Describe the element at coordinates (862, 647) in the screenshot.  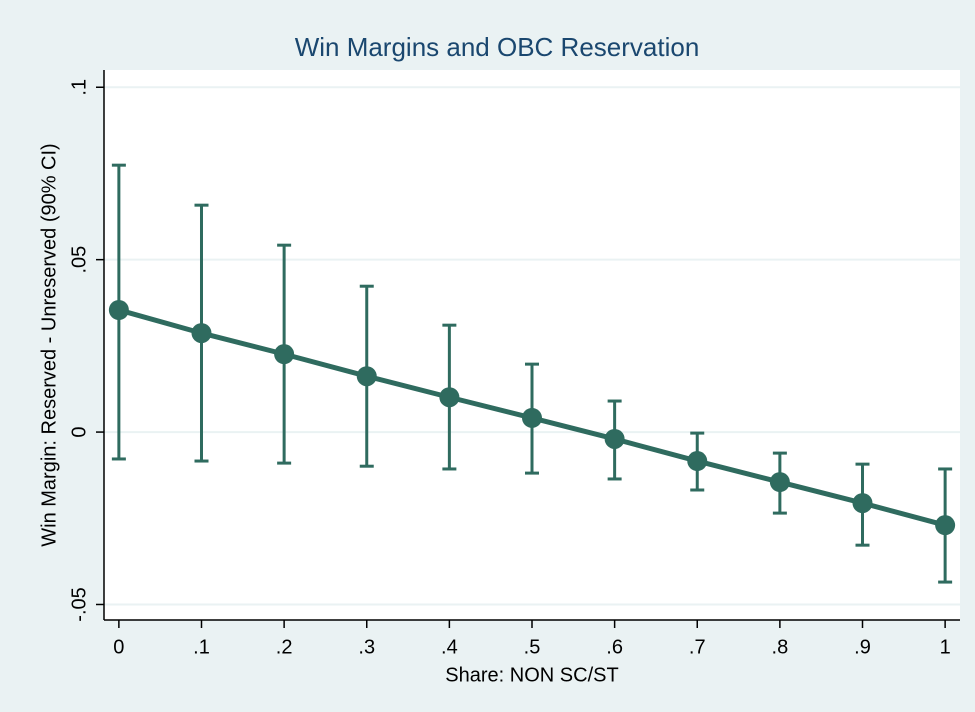
I see `x-tick-label: .9` at that location.